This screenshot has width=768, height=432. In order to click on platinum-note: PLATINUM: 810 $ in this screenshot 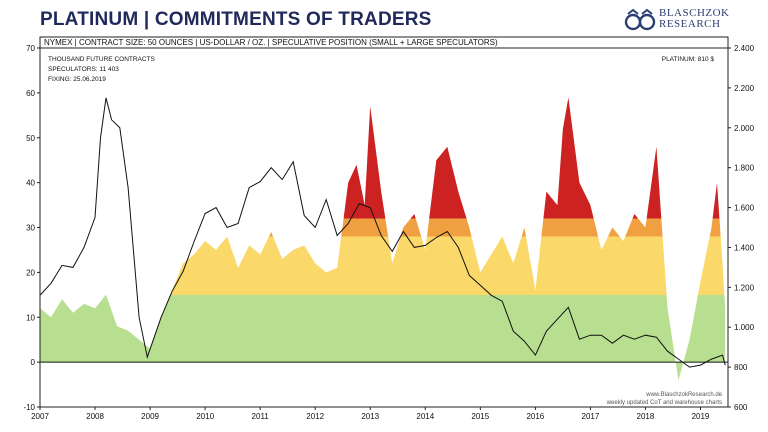, I will do `click(688, 59)`.